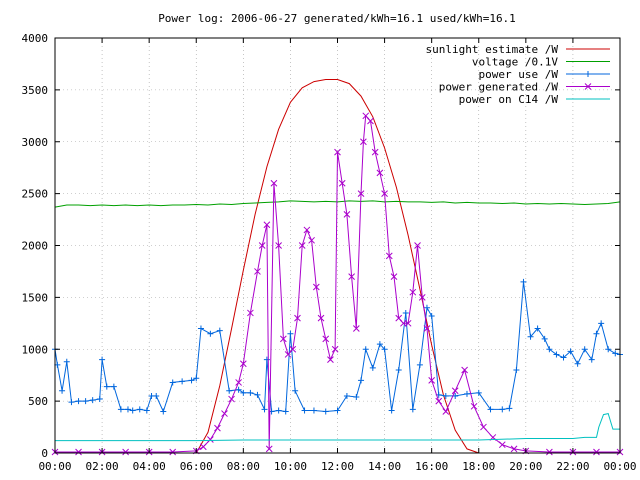 The height and width of the screenshot is (480, 640). What do you see at coordinates (35, 246) in the screenshot?
I see `y-tick-label: 2000` at bounding box center [35, 246].